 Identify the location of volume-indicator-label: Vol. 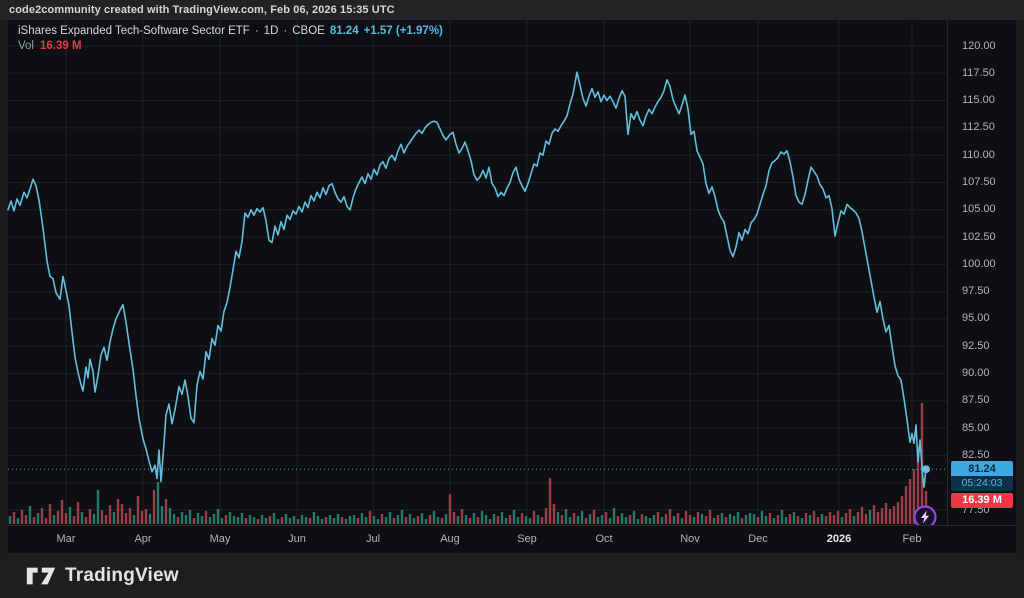
(26, 46).